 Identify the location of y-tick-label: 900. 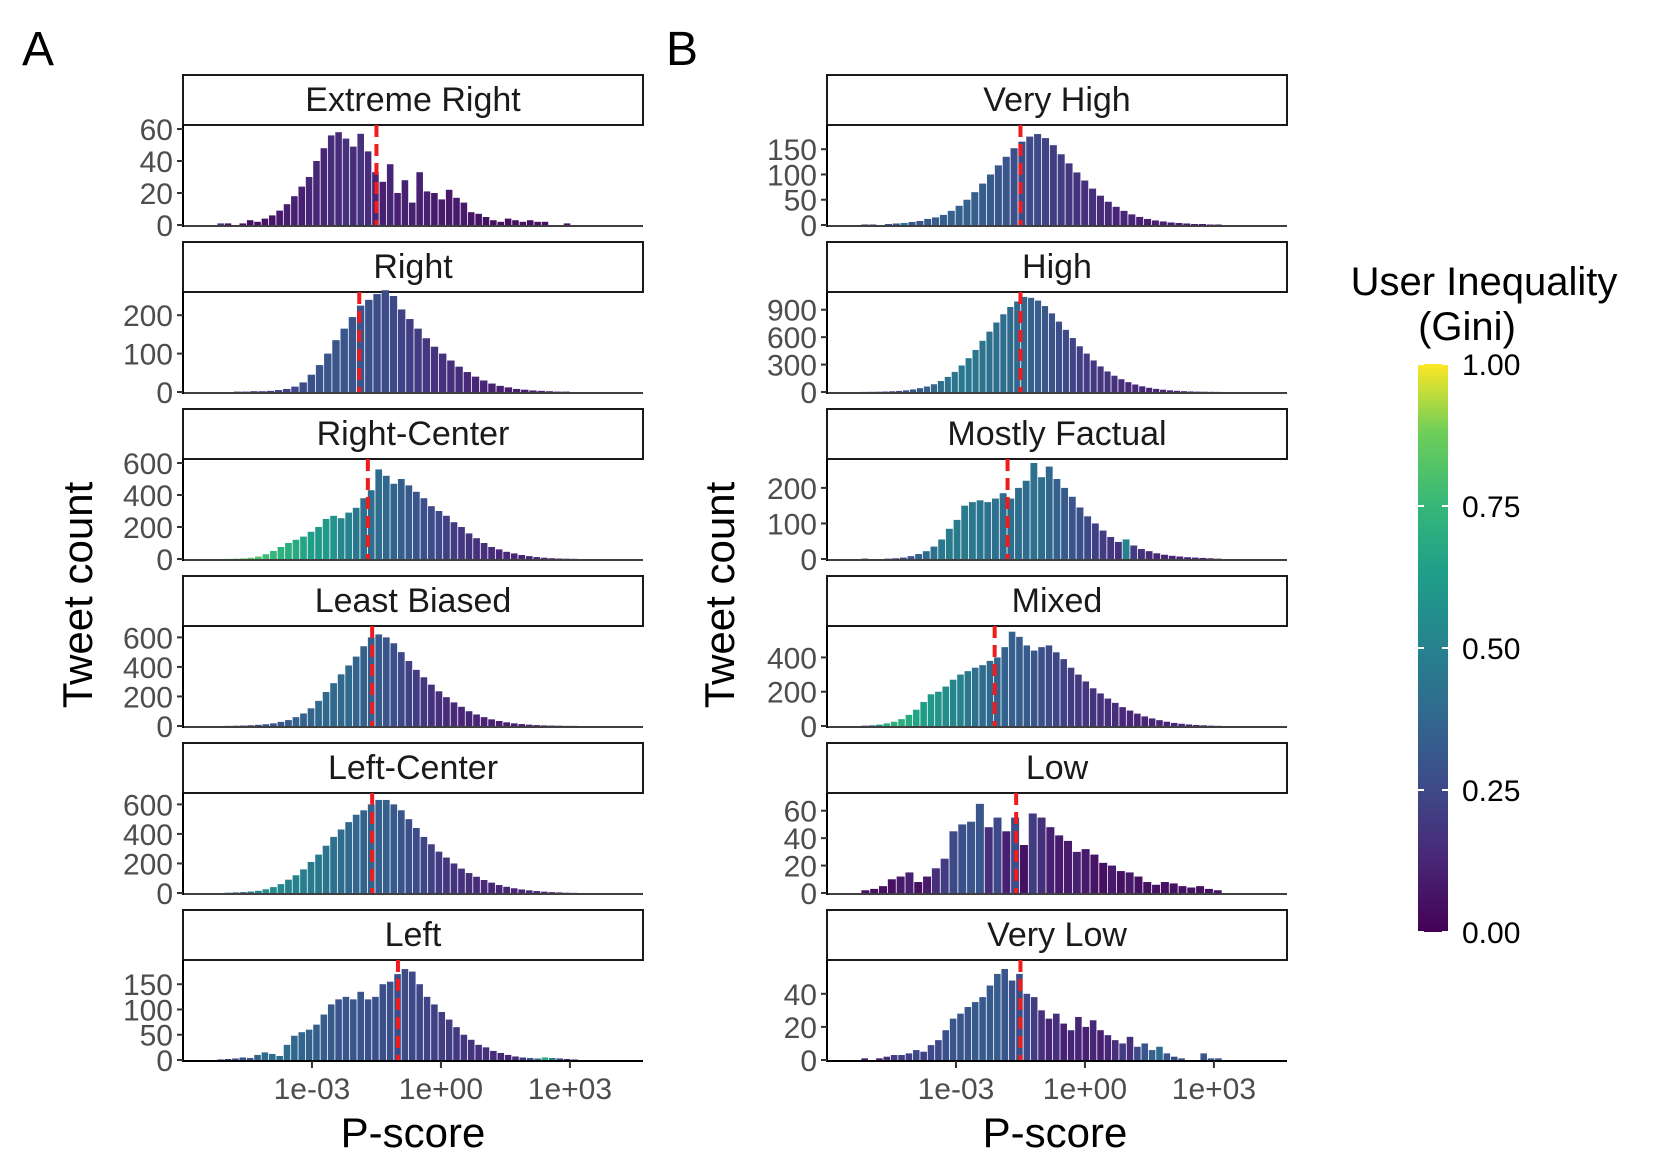
(792, 311).